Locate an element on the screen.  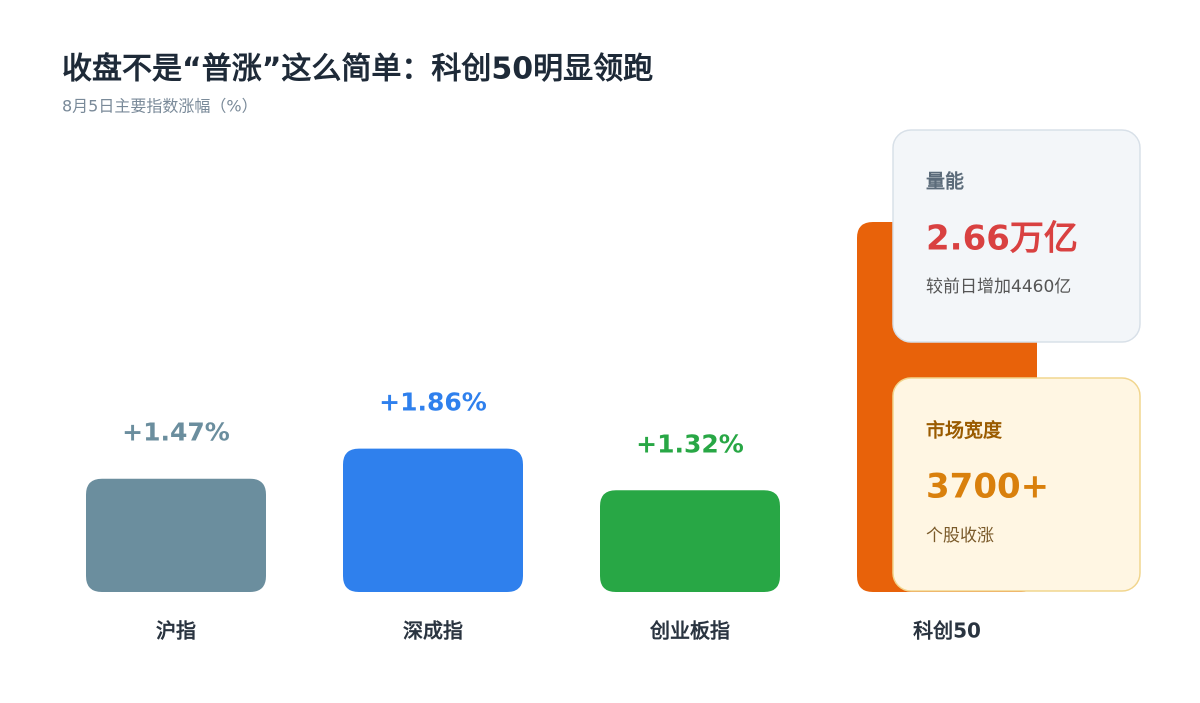
card-value: 2.66万亿 is located at coordinates (1002, 239).